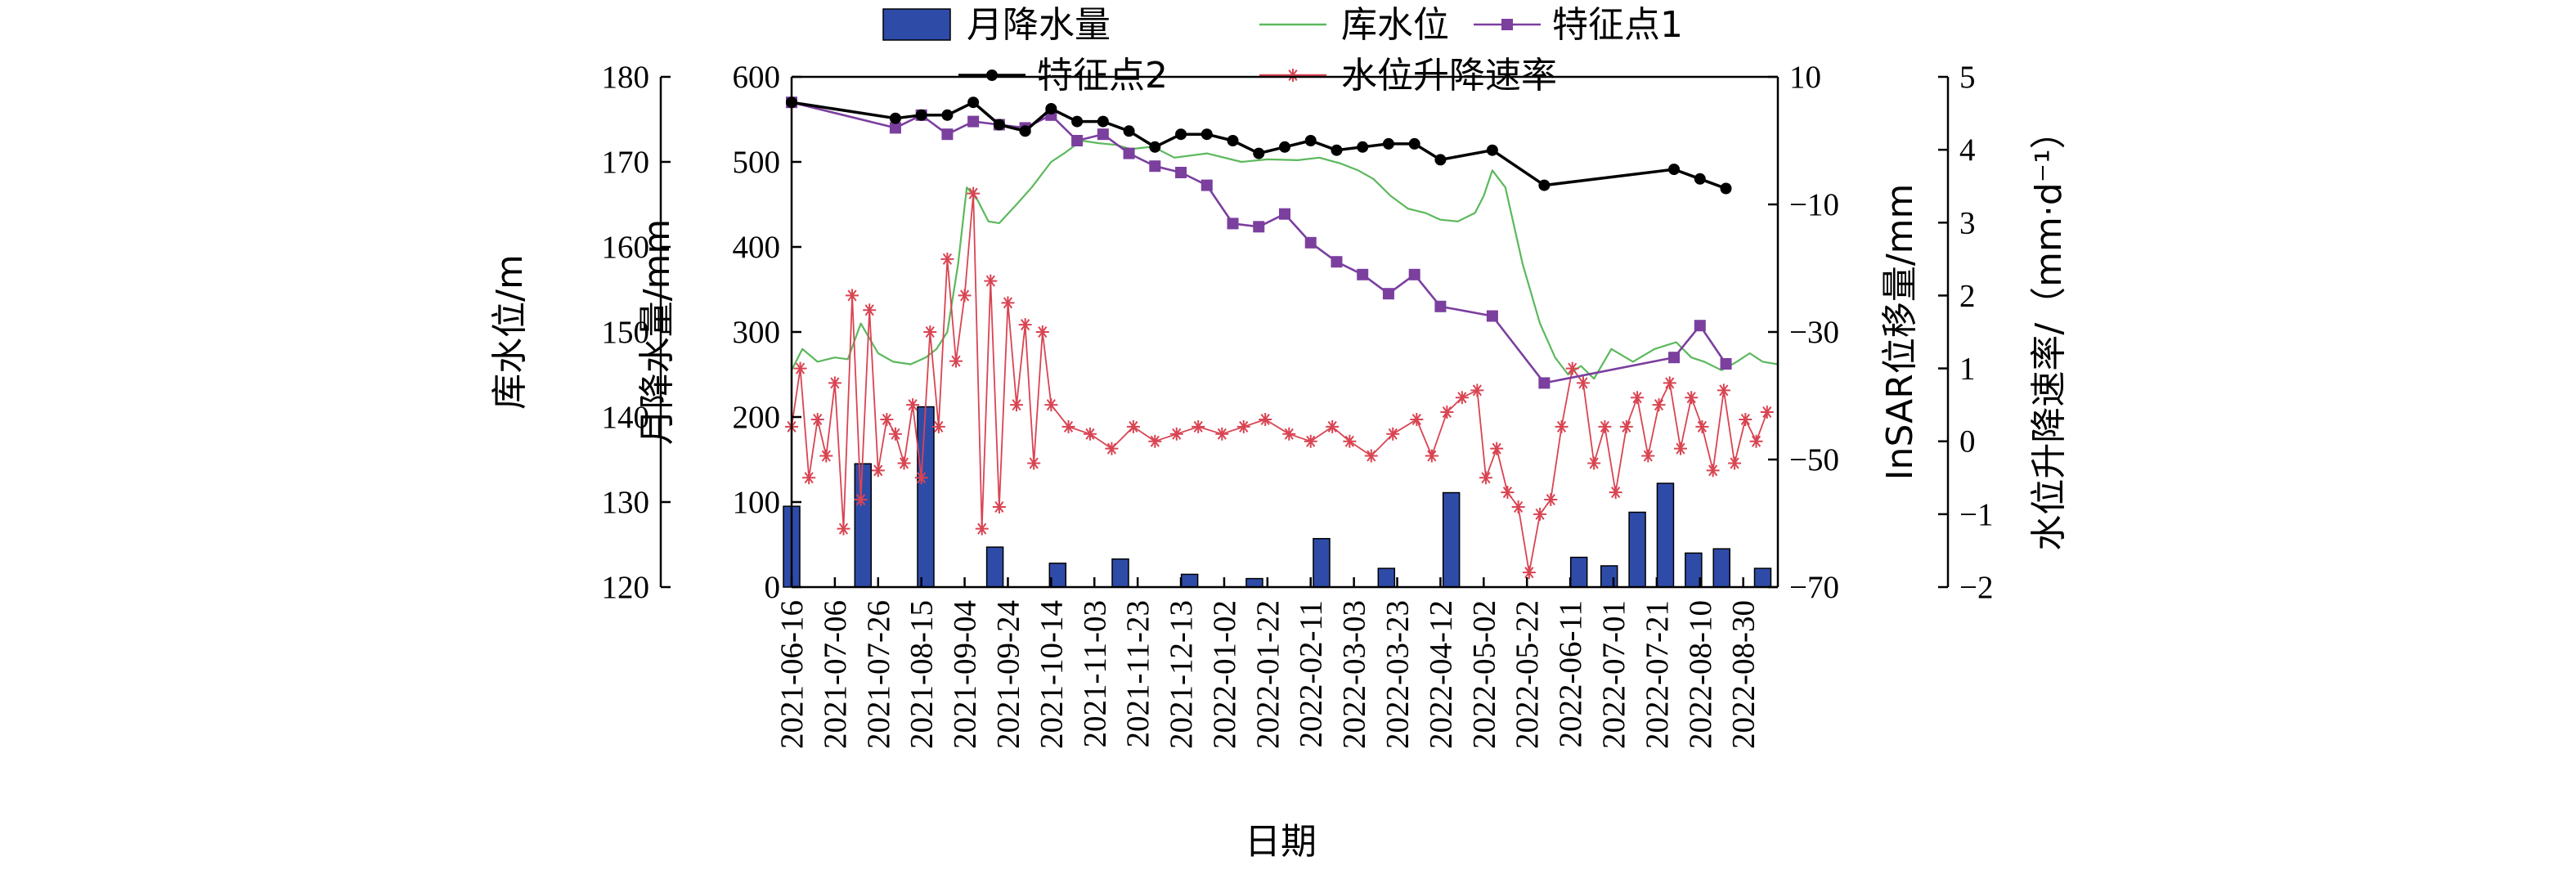  I want to click on water_level-tick-label: 170, so click(626, 162).